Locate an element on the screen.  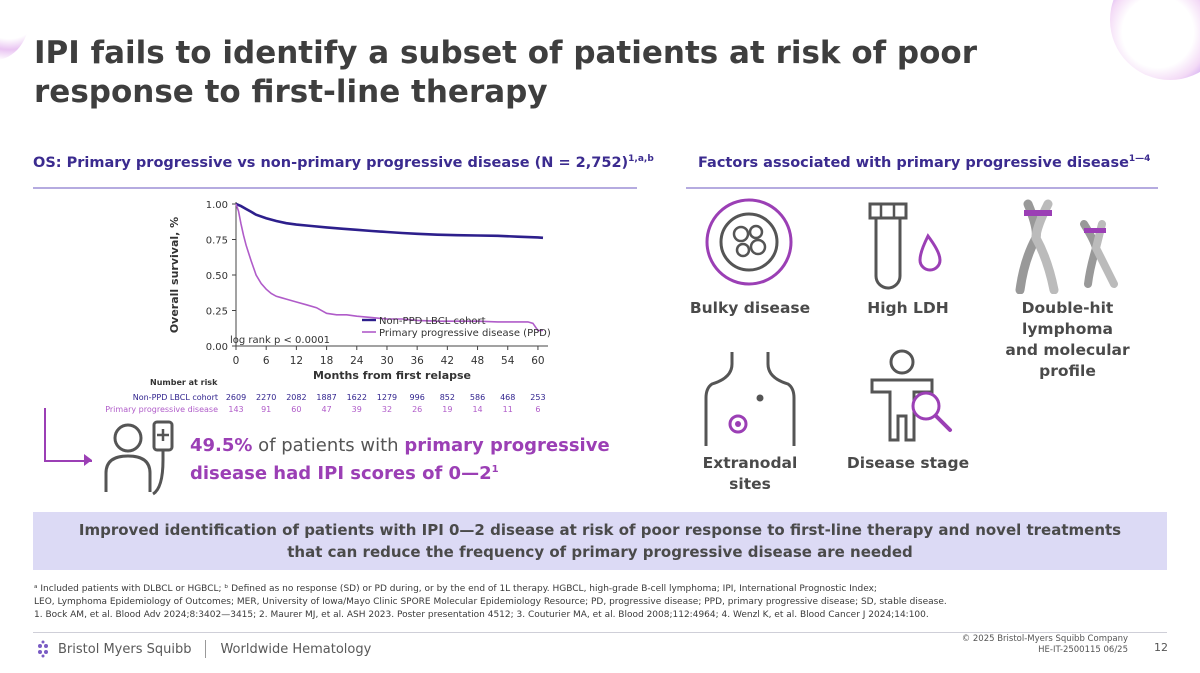
right-heading-rule is located at coordinates (922, 188).